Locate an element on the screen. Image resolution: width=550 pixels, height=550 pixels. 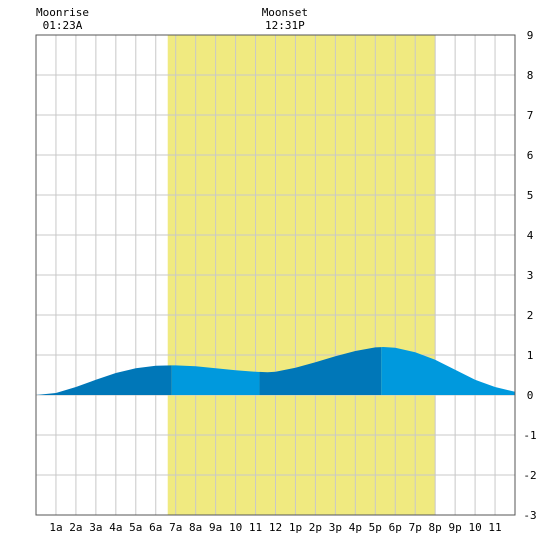
y-tick-label: 7 is located at coordinates (530, 115).